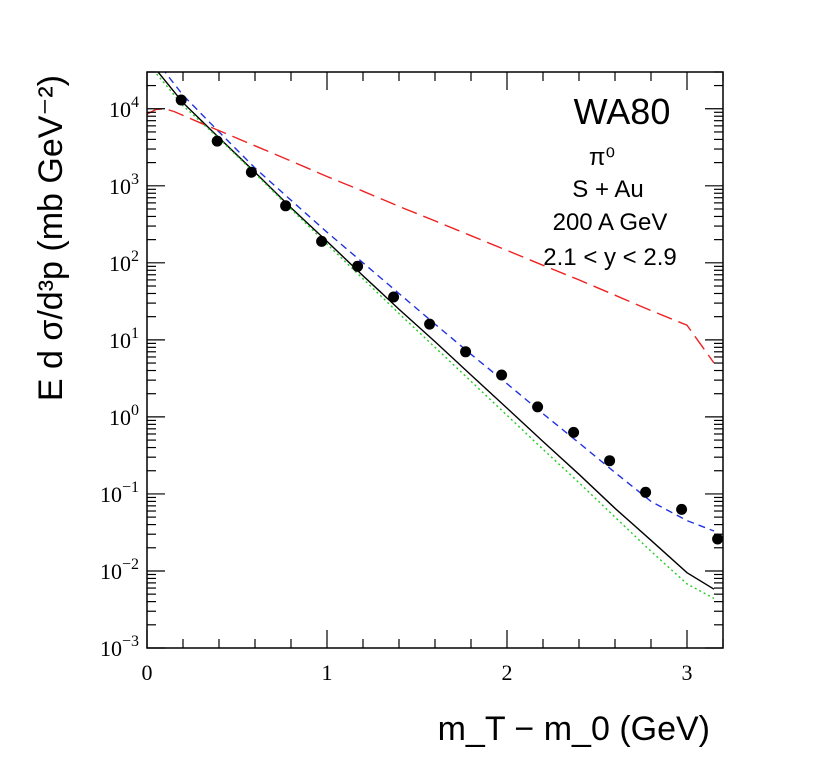 Image resolution: width=830 pixels, height=776 pixels. What do you see at coordinates (147, 672) in the screenshot?
I see `x-tick-label: 0` at bounding box center [147, 672].